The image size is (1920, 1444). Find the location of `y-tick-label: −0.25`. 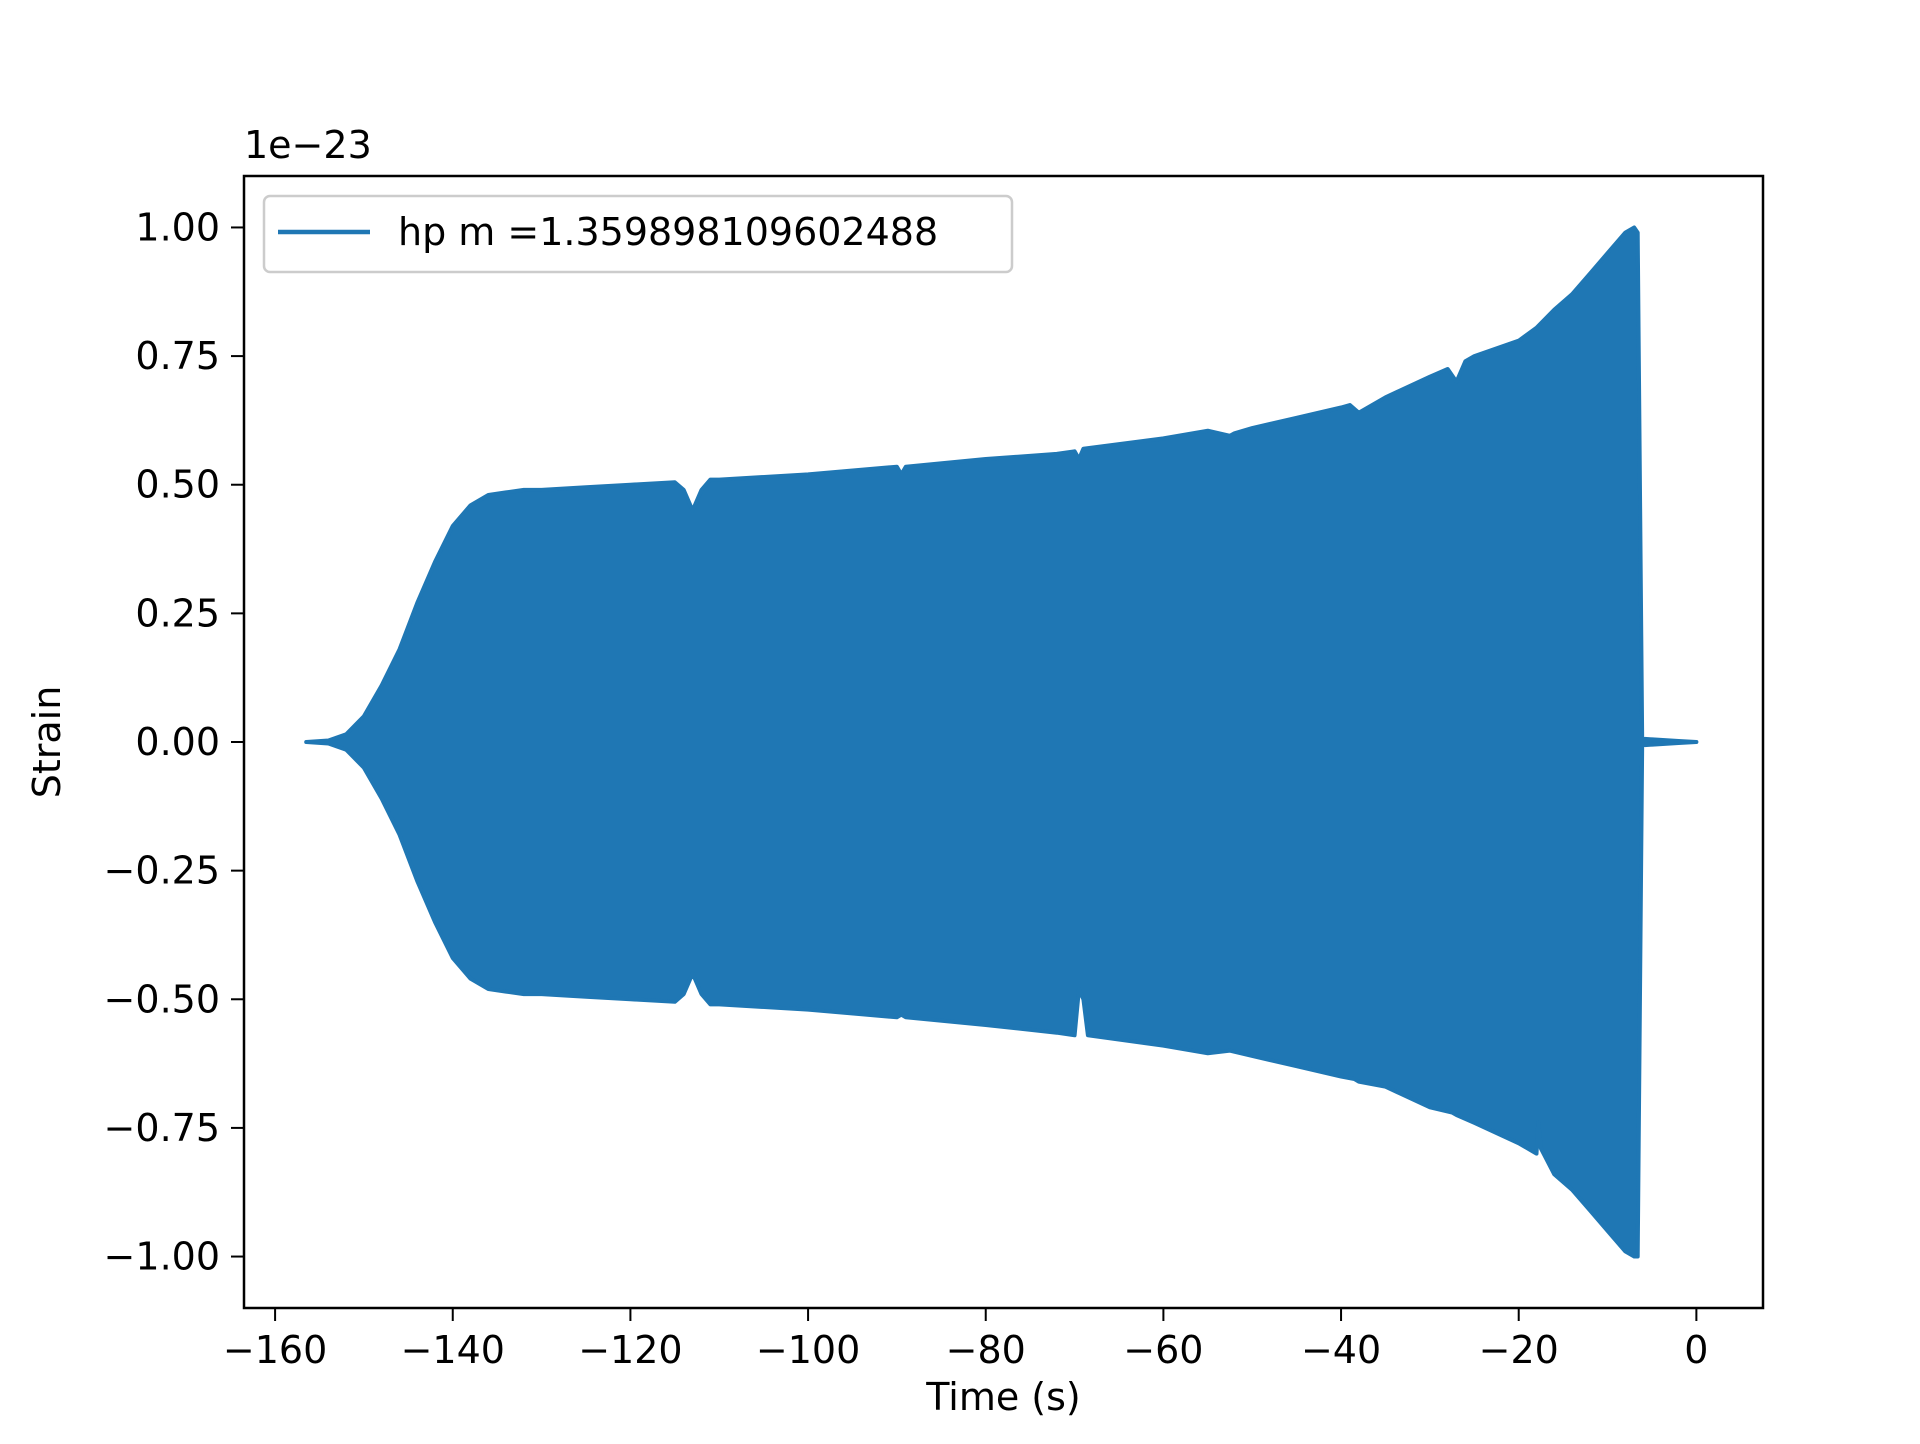

y-tick-label: −0.25 is located at coordinates (162, 871).